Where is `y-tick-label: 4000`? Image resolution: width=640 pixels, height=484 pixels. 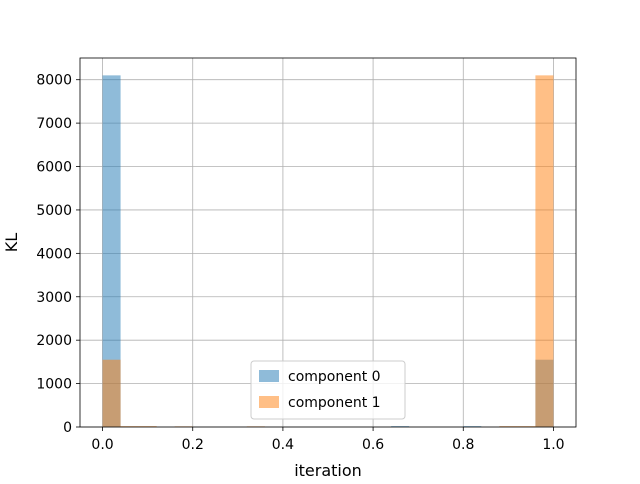
y-tick-label: 4000 is located at coordinates (54, 254).